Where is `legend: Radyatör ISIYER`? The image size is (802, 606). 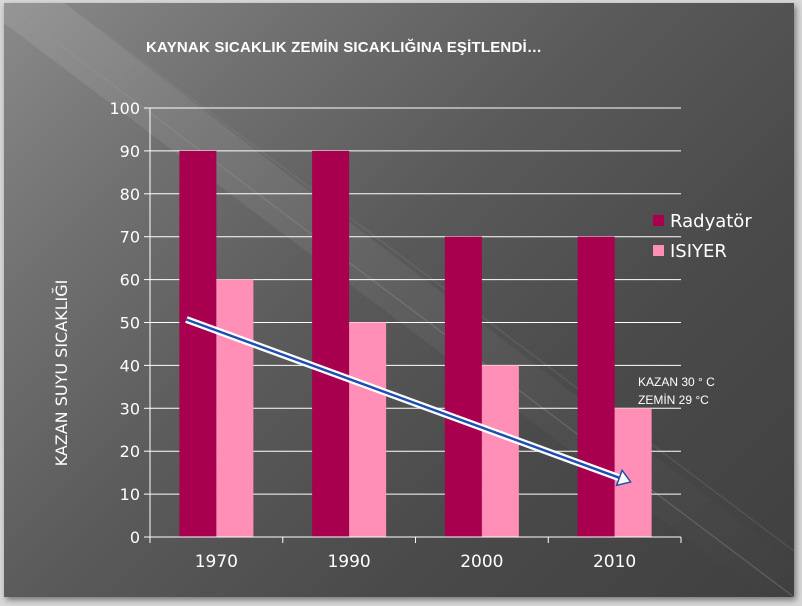
legend: Radyatör ISIYER is located at coordinates (702, 236).